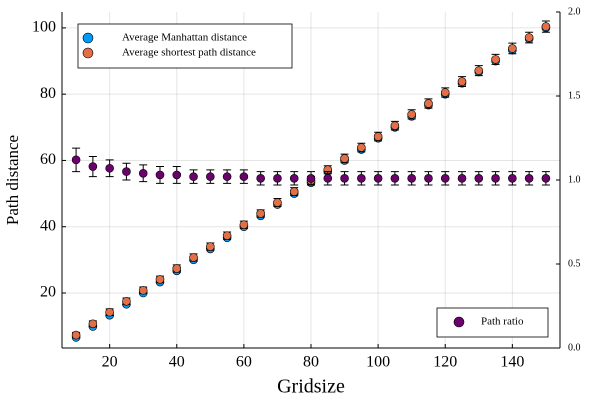 Image resolution: width=600 pixels, height=400 pixels. What do you see at coordinates (502, 322) in the screenshot?
I see `legend-label: Path ratio` at bounding box center [502, 322].